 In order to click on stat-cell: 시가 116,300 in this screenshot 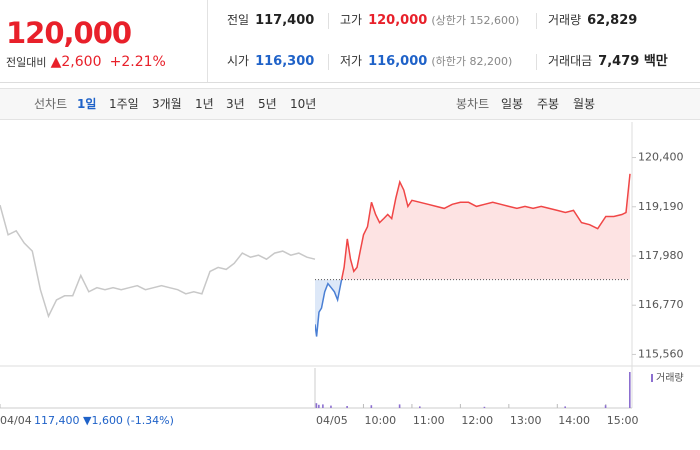, I will do `click(270, 61)`.